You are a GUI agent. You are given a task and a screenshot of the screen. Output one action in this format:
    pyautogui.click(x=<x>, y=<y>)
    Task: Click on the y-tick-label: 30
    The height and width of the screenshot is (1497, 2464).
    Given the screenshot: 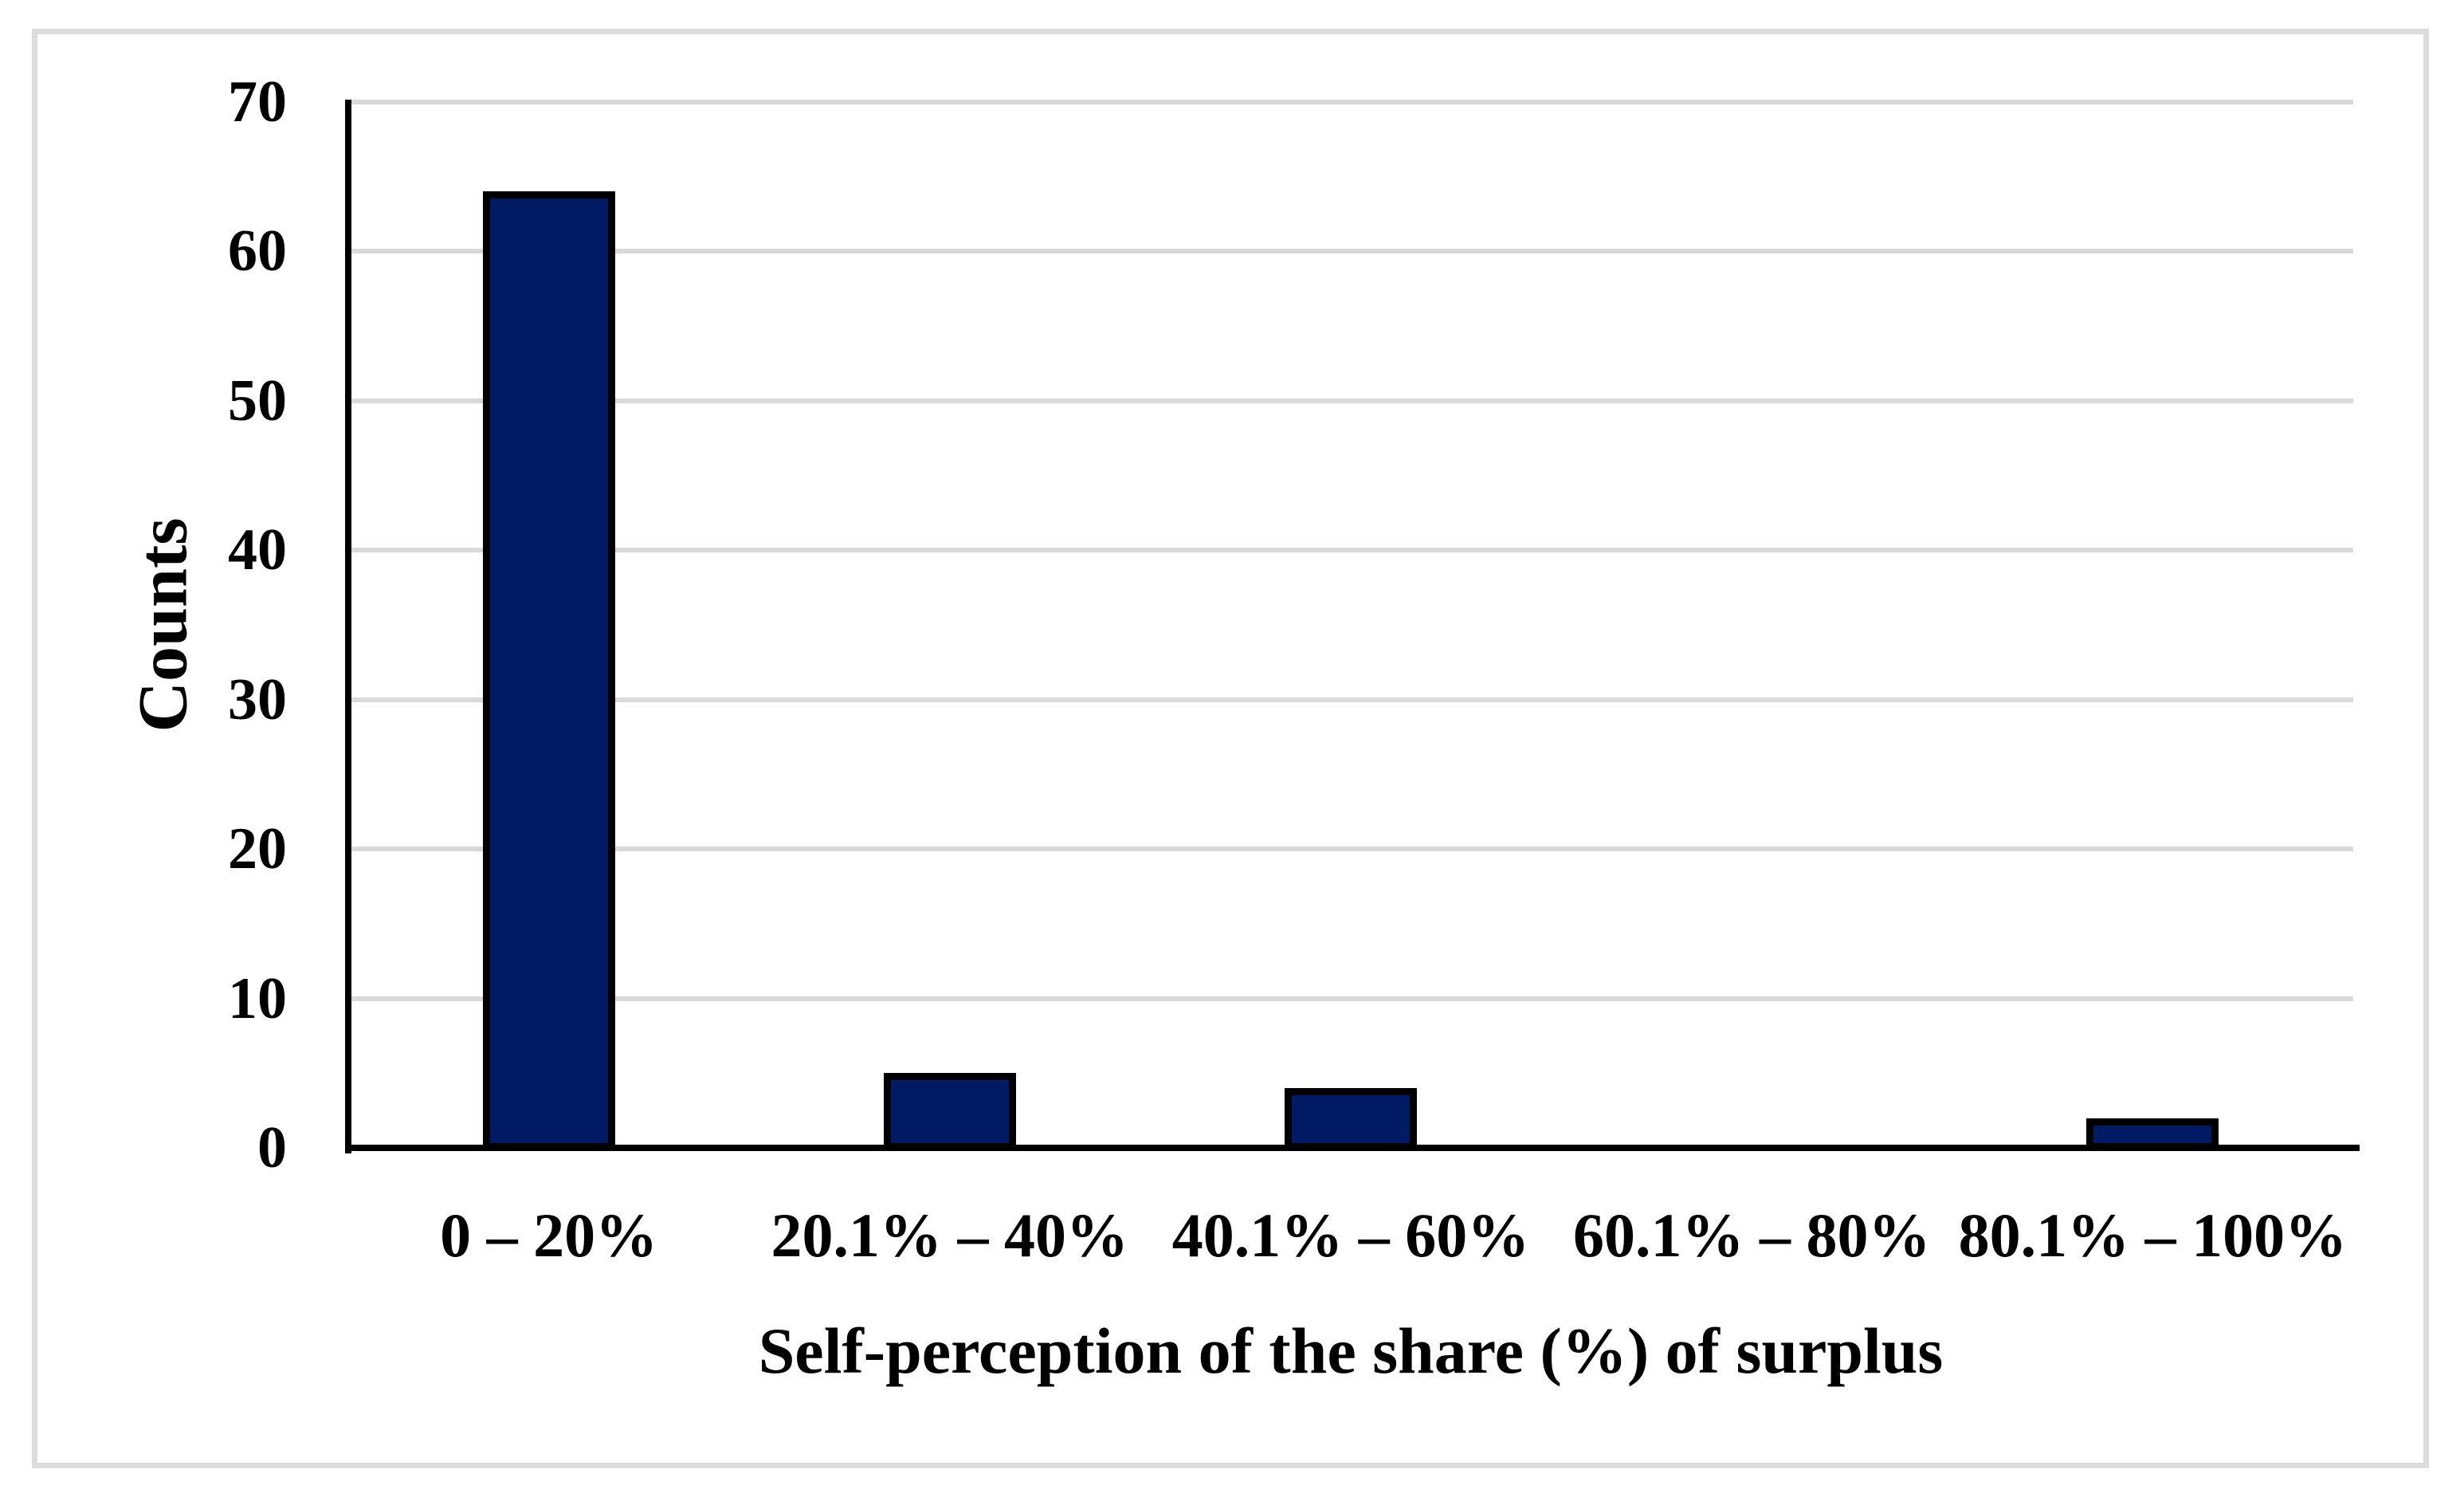 What is the action you would take?
    pyautogui.click(x=257, y=699)
    